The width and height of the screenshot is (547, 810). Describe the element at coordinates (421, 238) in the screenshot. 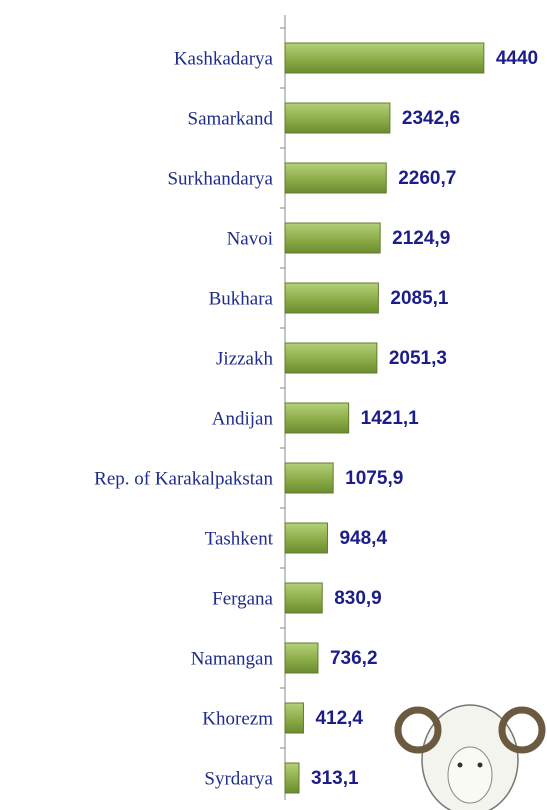

I see `value-label: 2124,9` at that location.